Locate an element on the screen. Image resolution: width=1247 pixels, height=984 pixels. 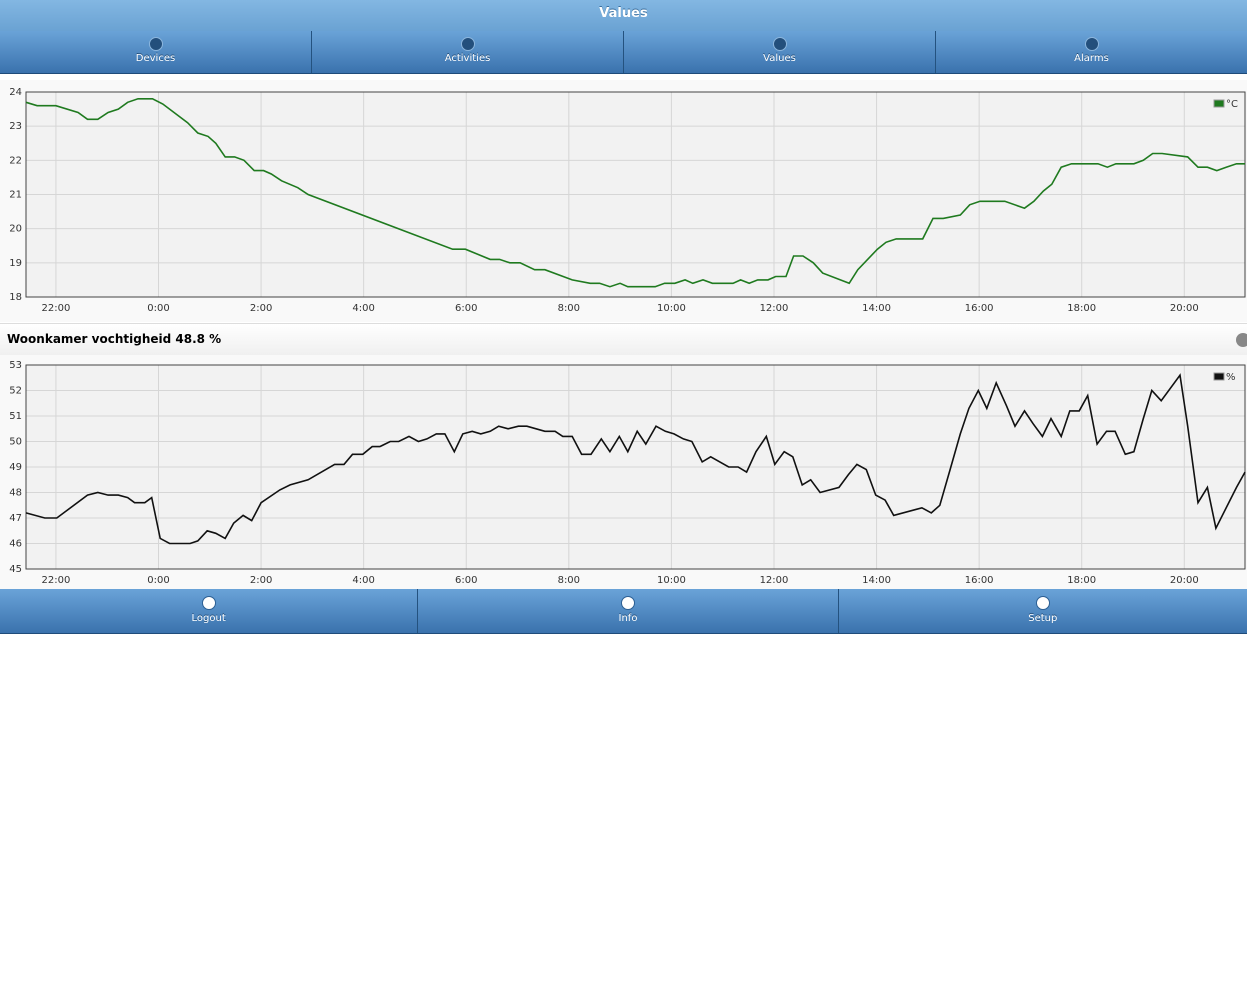
y-tick-label: 24 is located at coordinates (15, 92).